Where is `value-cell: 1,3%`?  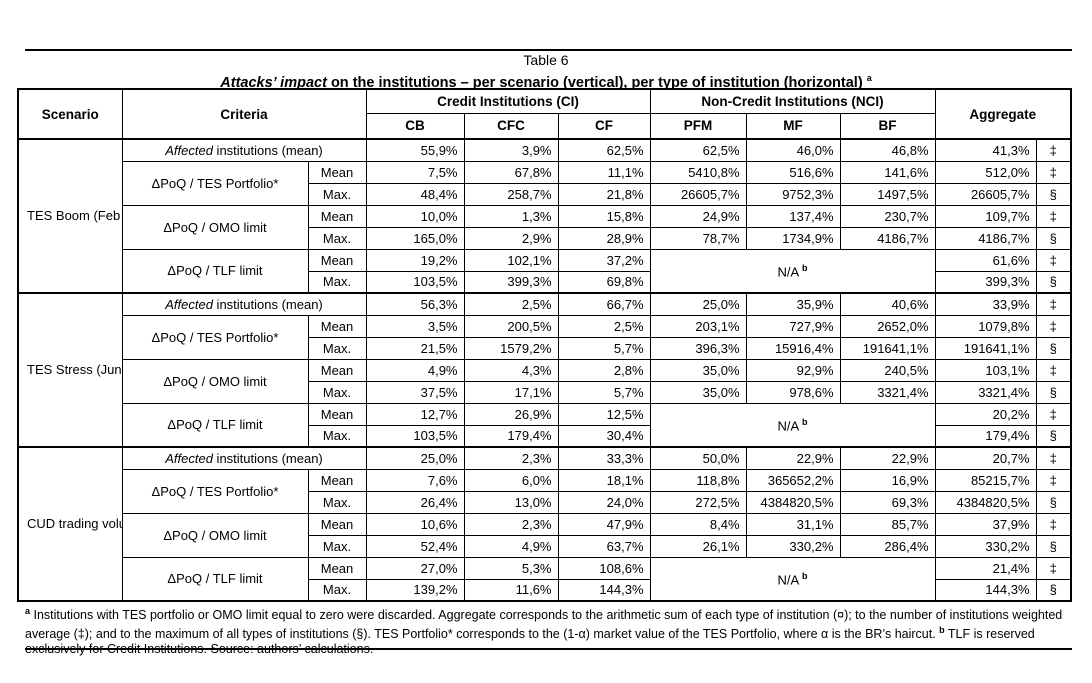 value-cell: 1,3% is located at coordinates (511, 216).